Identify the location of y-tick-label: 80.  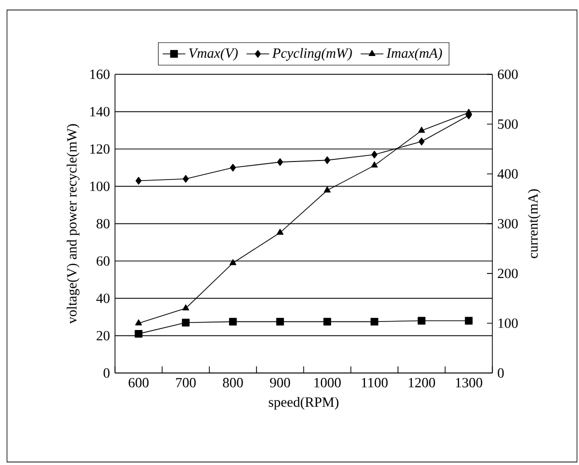
(103, 223).